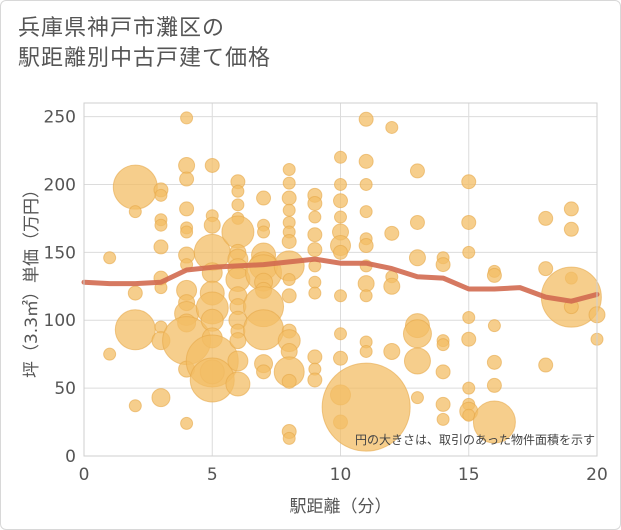  What do you see at coordinates (70, 457) in the screenshot?
I see `y-tick-label: 0` at bounding box center [70, 457].